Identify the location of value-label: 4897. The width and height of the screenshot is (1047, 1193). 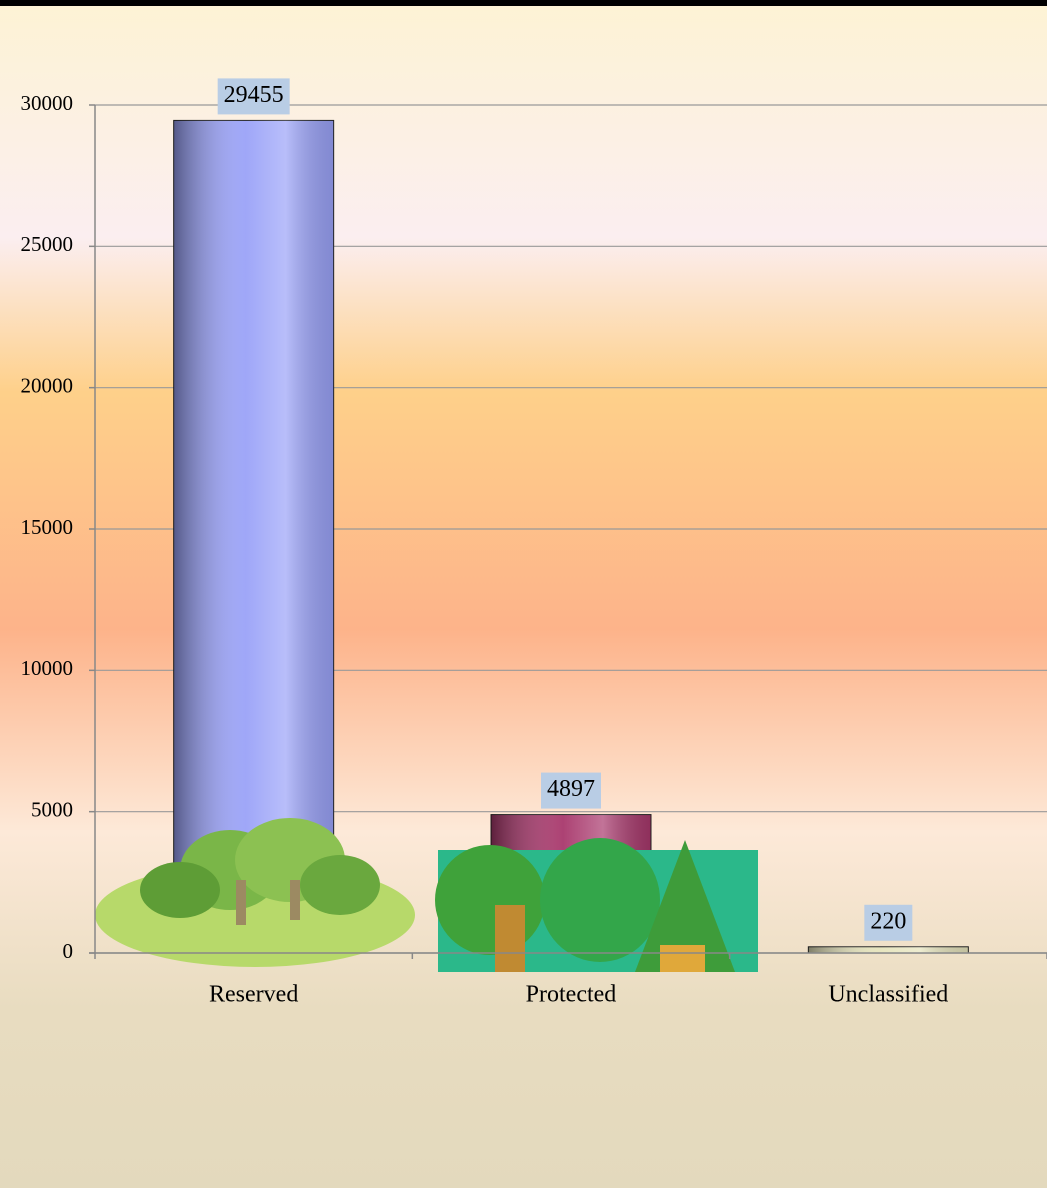
(571, 789).